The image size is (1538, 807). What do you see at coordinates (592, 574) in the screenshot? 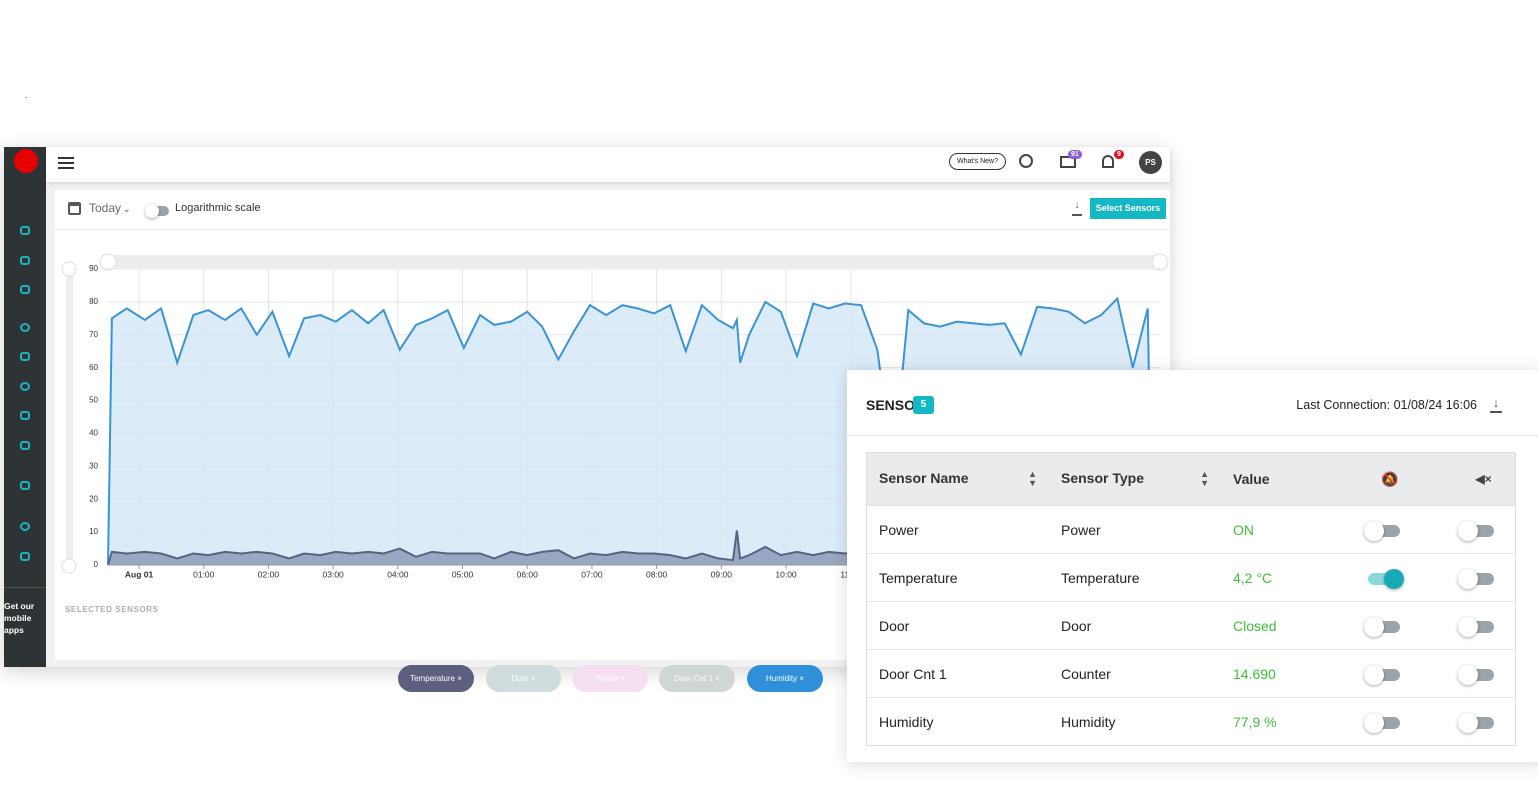
I see `x-tick-label: 07:00` at bounding box center [592, 574].